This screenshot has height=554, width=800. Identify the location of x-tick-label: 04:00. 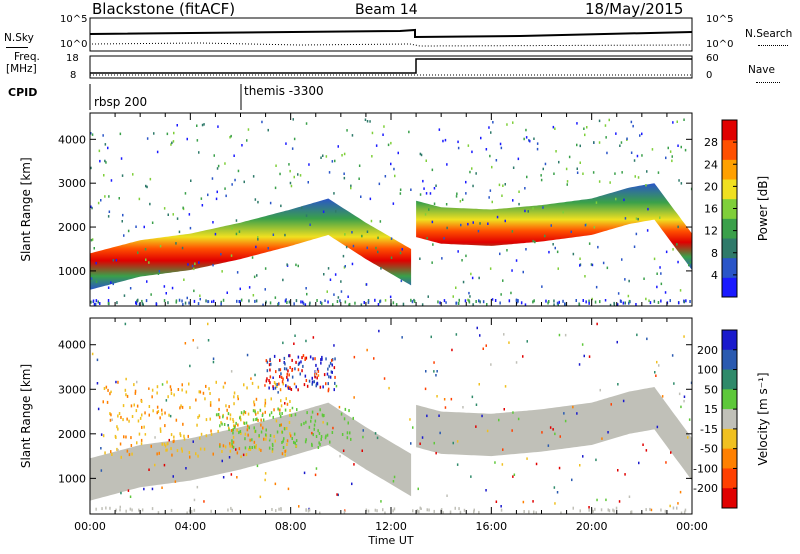
(190, 526).